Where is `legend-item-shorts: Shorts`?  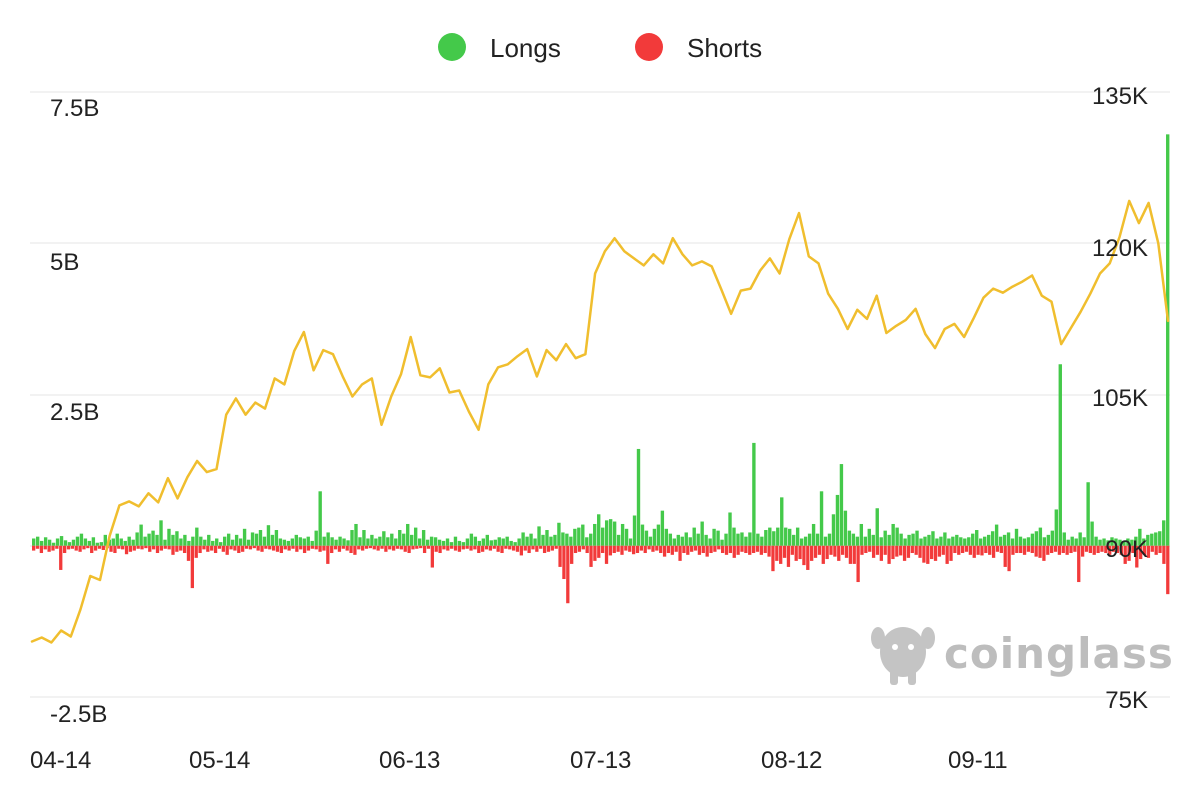
legend-item-shorts: Shorts is located at coordinates (698, 48).